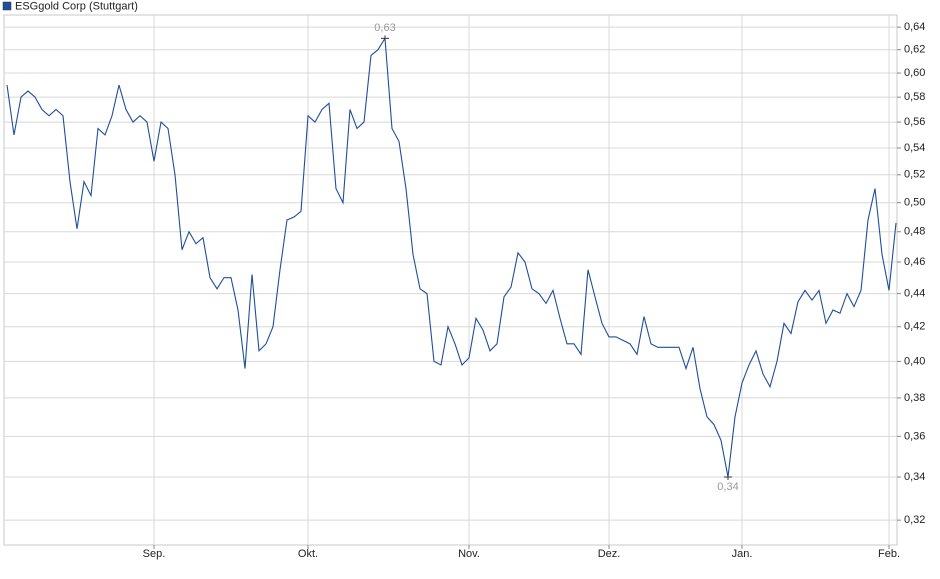 The height and width of the screenshot is (579, 940). Describe the element at coordinates (914, 148) in the screenshot. I see `y-tick-label: 0,54` at that location.